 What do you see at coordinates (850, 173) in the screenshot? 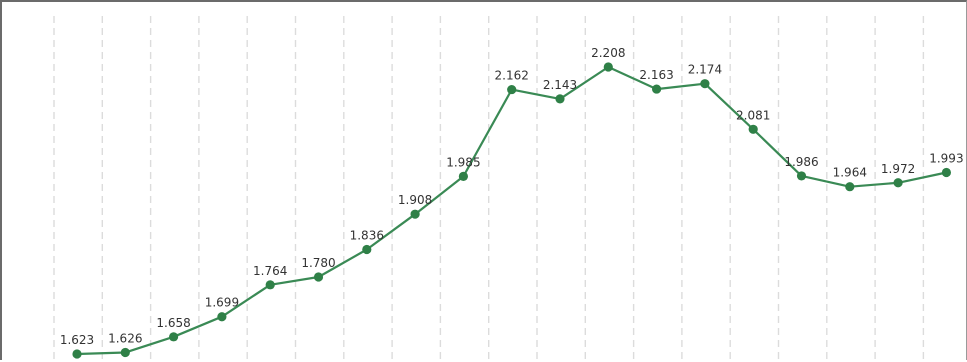
I see `data-label: 1.964` at bounding box center [850, 173].